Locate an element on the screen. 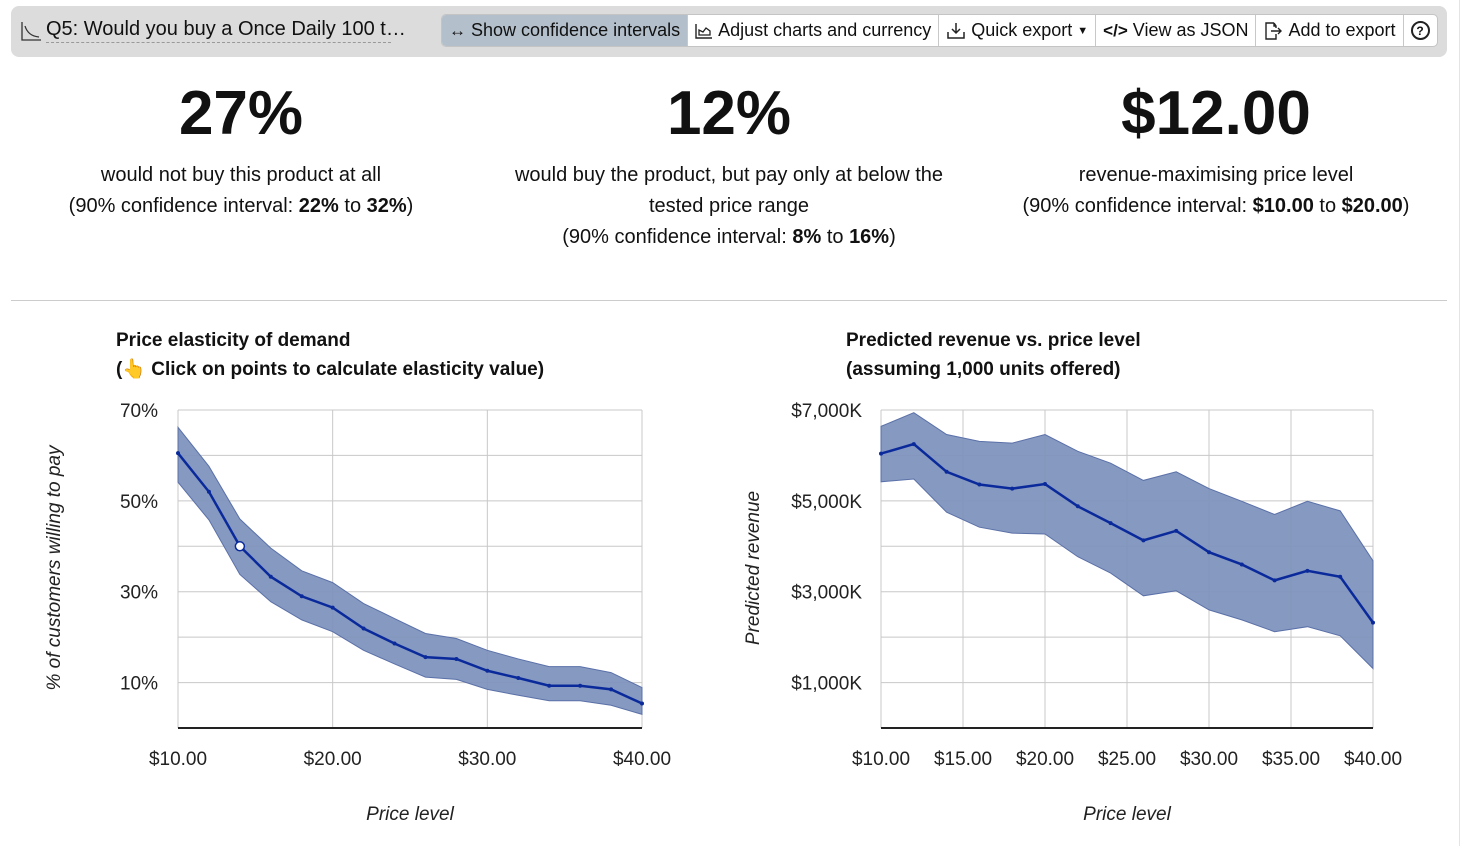  caret-down-icon: ▼ is located at coordinates (1083, 30).